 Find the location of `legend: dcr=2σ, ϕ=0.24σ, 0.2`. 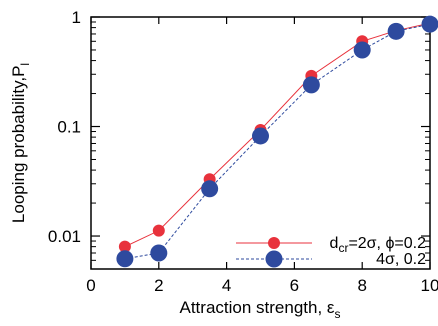

legend: dcr=2σ, ϕ=0.24σ, 0.2 is located at coordinates (331, 251).